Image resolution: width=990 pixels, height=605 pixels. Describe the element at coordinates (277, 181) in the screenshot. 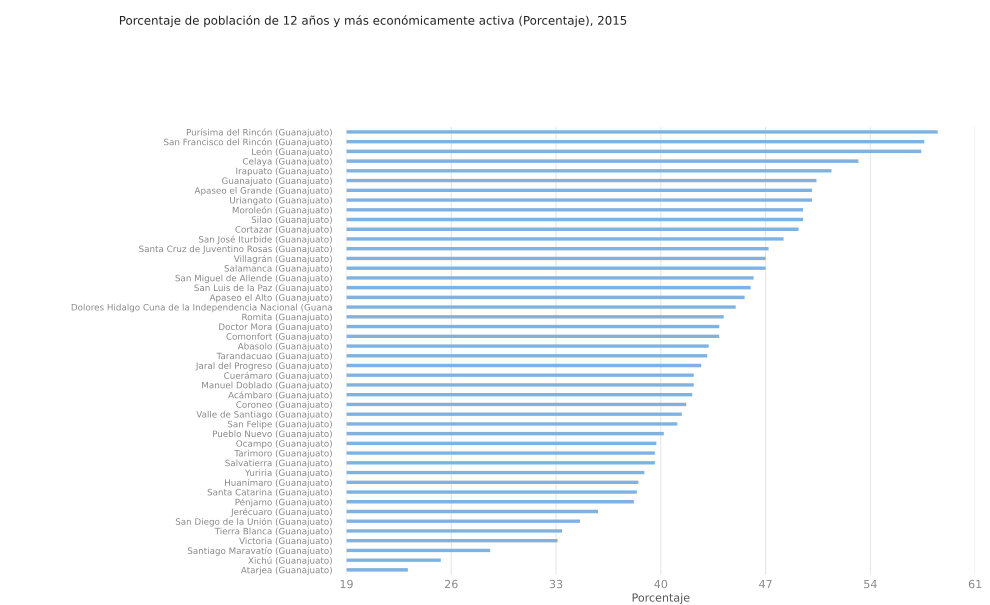

I see `y-tick-label: Guanajuato (Guanajuato)` at that location.